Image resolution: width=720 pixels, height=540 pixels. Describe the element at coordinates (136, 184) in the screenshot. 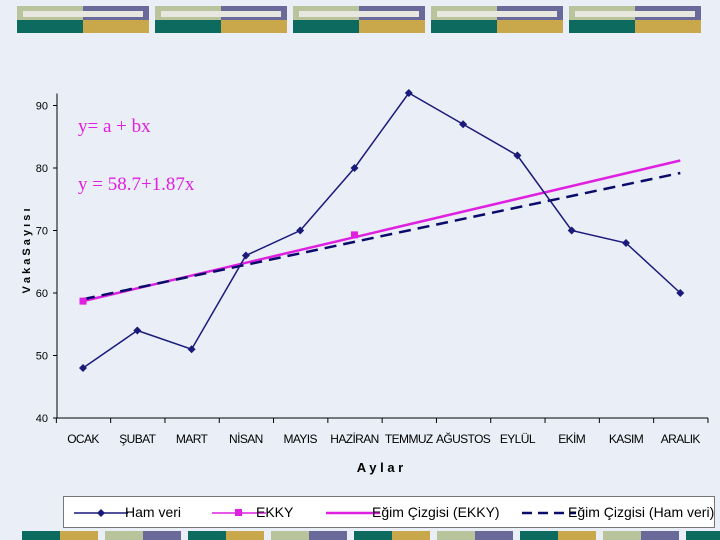

I see `fitted-equation: y = 58.7+1.87x` at that location.